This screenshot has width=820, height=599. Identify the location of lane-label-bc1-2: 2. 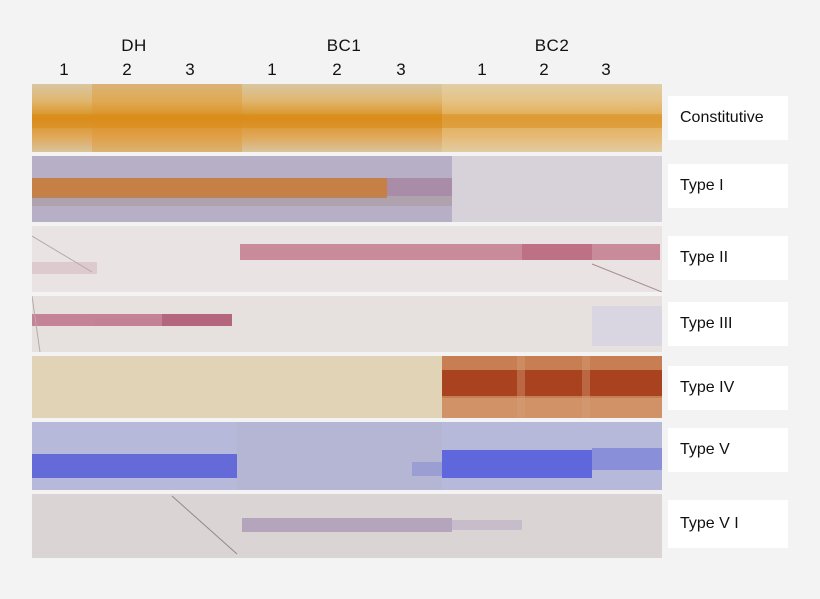
(337, 69).